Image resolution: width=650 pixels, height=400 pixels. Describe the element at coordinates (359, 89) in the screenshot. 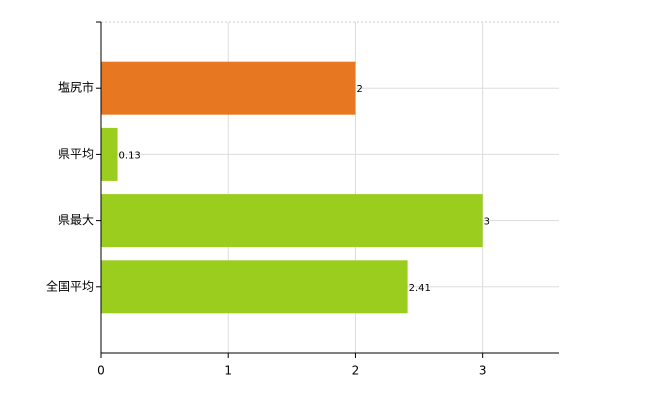

I see `value-label: 2` at that location.